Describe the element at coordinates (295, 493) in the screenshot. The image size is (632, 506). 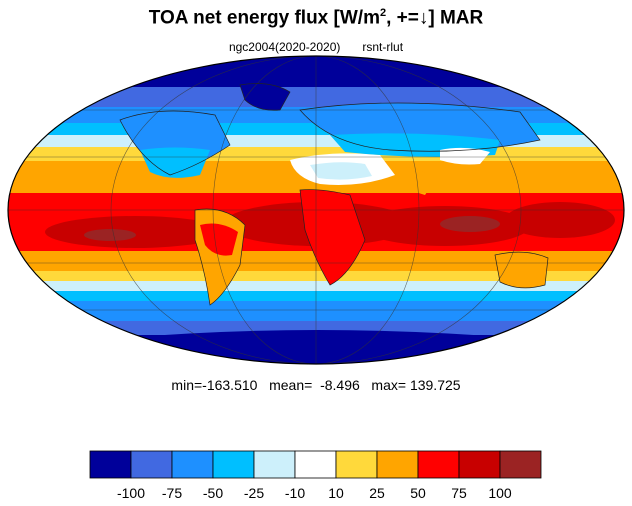
I see `colorbar-tick-label: -10` at that location.